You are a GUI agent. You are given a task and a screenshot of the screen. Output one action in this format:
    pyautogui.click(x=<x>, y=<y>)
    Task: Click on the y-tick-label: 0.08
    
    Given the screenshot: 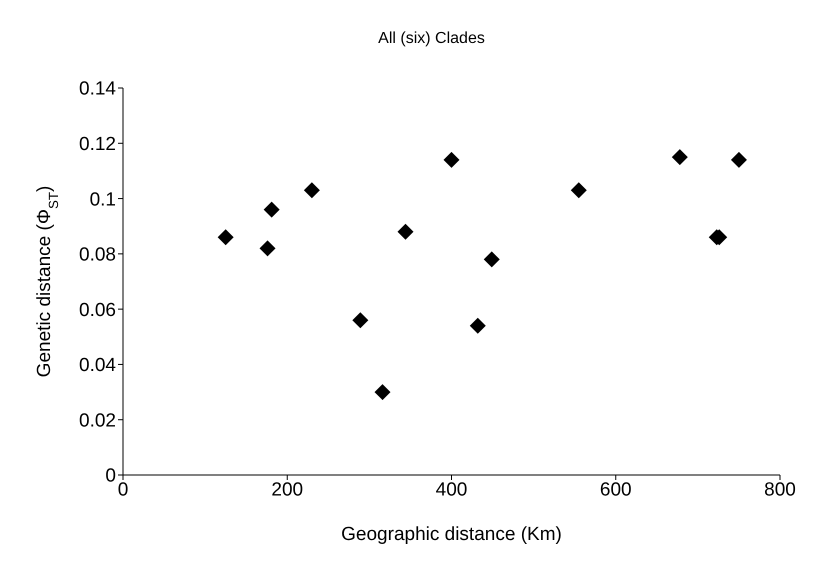 What is the action you would take?
    pyautogui.click(x=97, y=255)
    